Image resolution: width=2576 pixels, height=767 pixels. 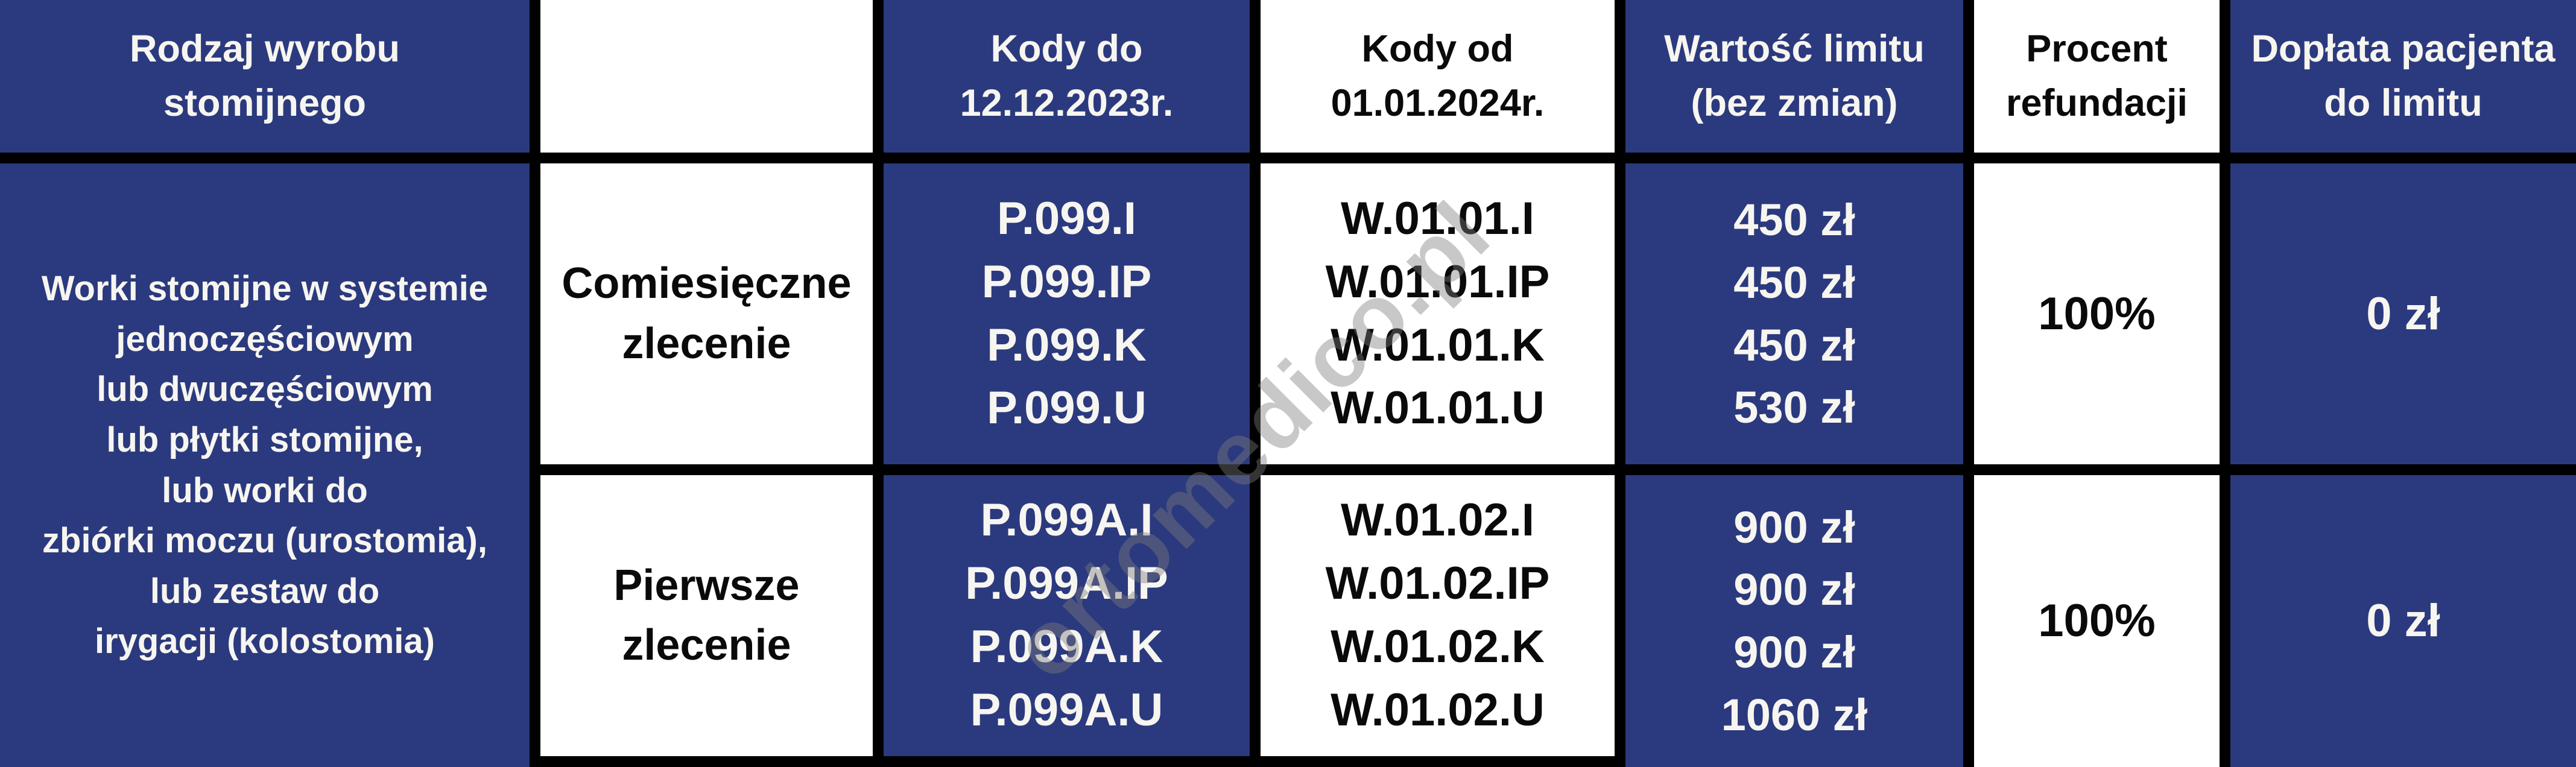 What do you see at coordinates (1067, 616) in the screenshot?
I see `cell-row2-codes-old: P.099A.I P.099A.IP P.099A.K P.099A.U` at bounding box center [1067, 616].